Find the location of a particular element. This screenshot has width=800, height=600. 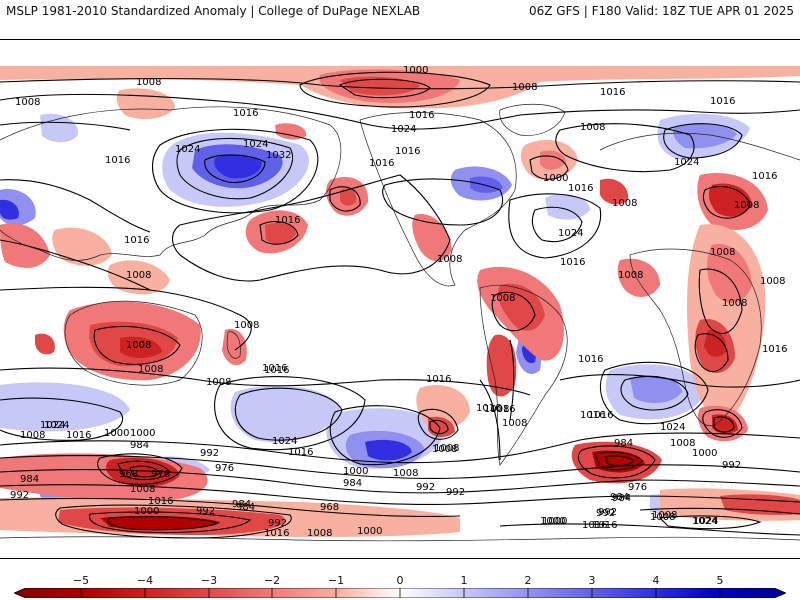

anomaly-red-me is located at coordinates (638, 277).